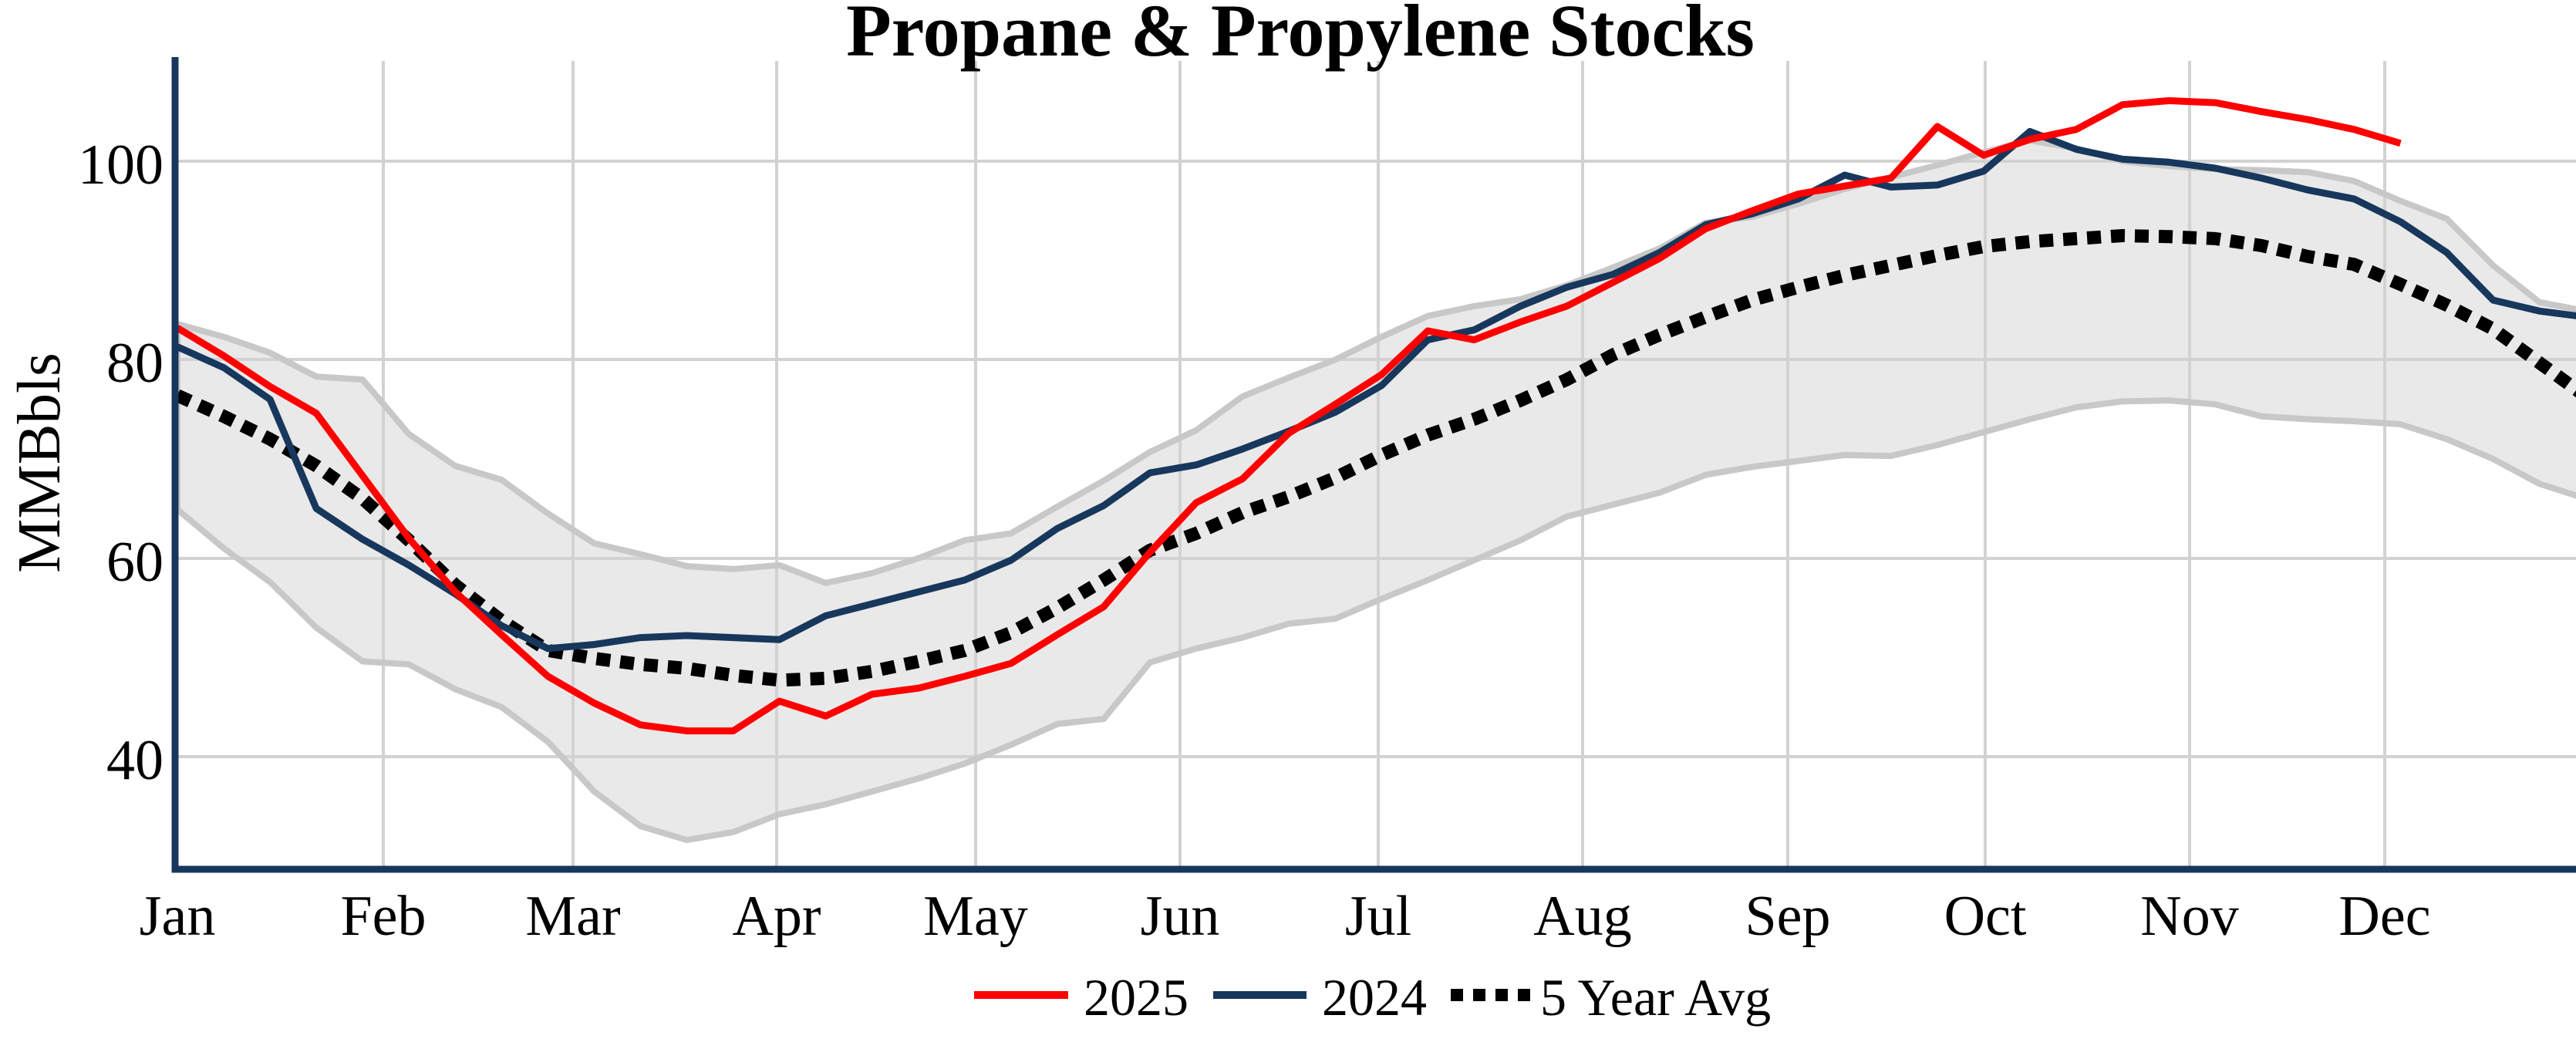  I want to click on svg-text: 2025, so click(1136, 998).